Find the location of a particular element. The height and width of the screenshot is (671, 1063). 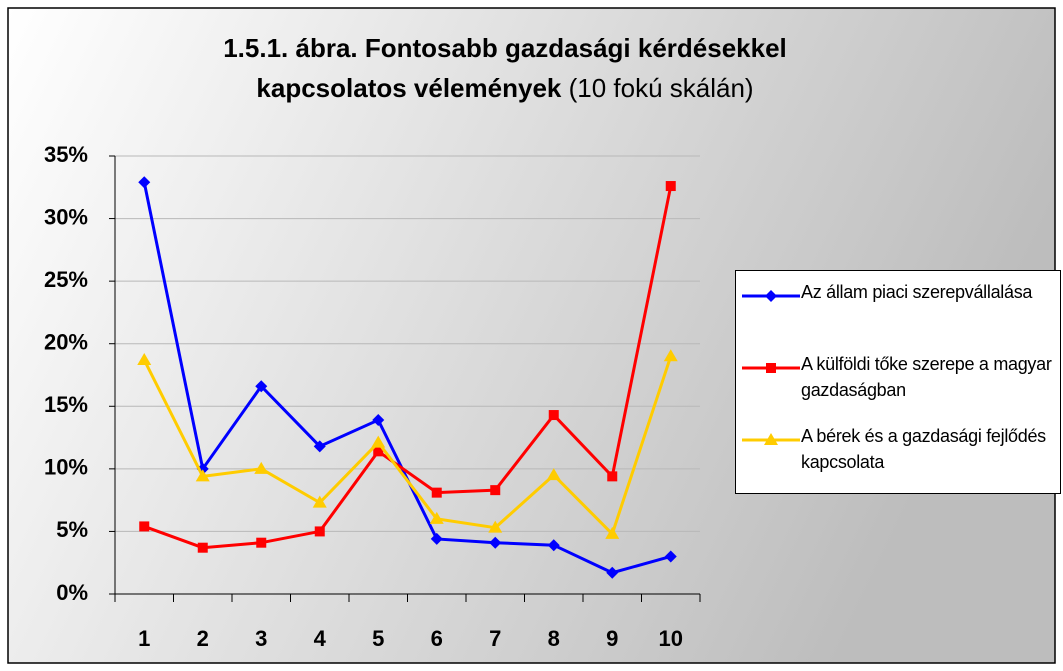

x-tick-label: 2 is located at coordinates (203, 638).